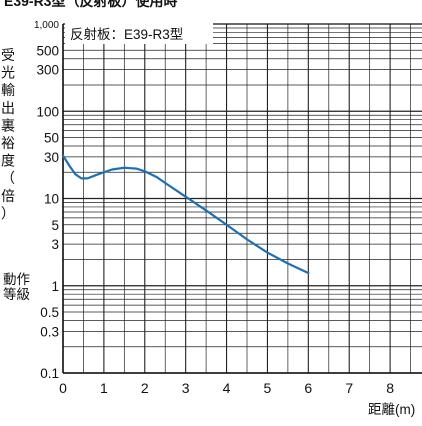 Image resolution: width=422 pixels, height=426 pixels. Describe the element at coordinates (47, 50) in the screenshot. I see `y-tick-label: 500` at that location.